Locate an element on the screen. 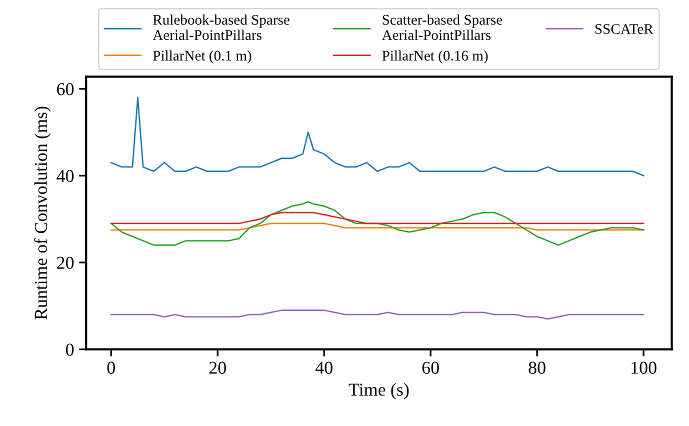 The height and width of the screenshot is (426, 689). x-tick-label: 20 is located at coordinates (217, 368).